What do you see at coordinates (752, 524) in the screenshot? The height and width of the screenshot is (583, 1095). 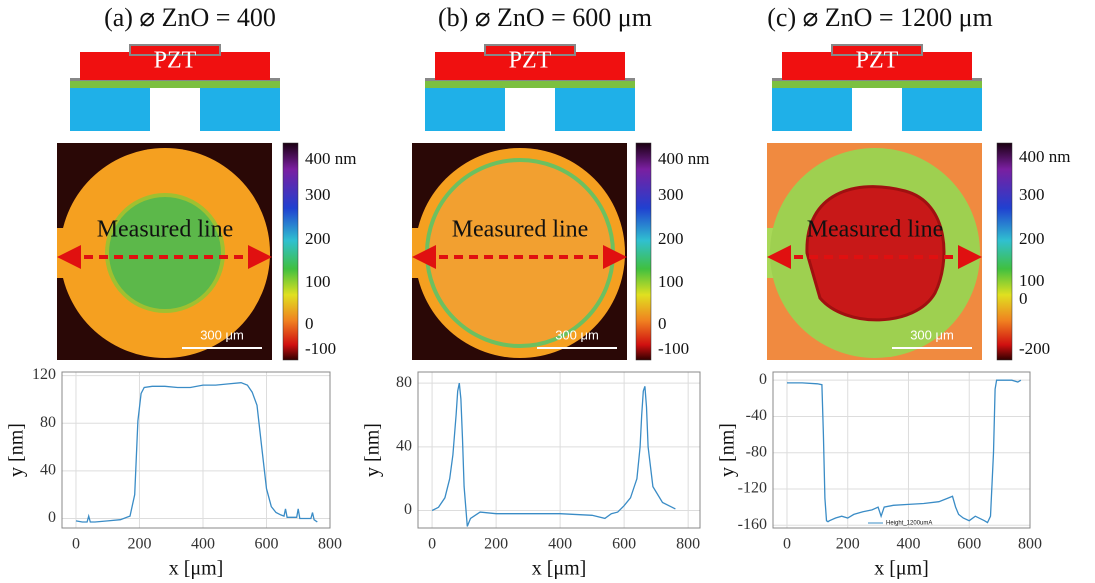 I see `y-tick-label: -160` at bounding box center [752, 524].